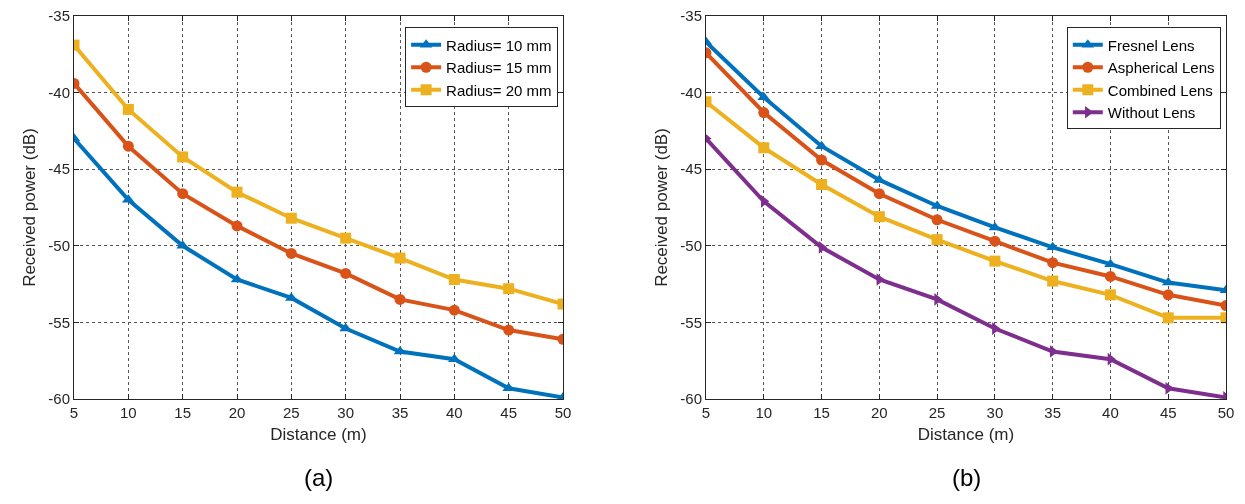  I want to click on legend-label: Combined Lens, so click(1160, 90).